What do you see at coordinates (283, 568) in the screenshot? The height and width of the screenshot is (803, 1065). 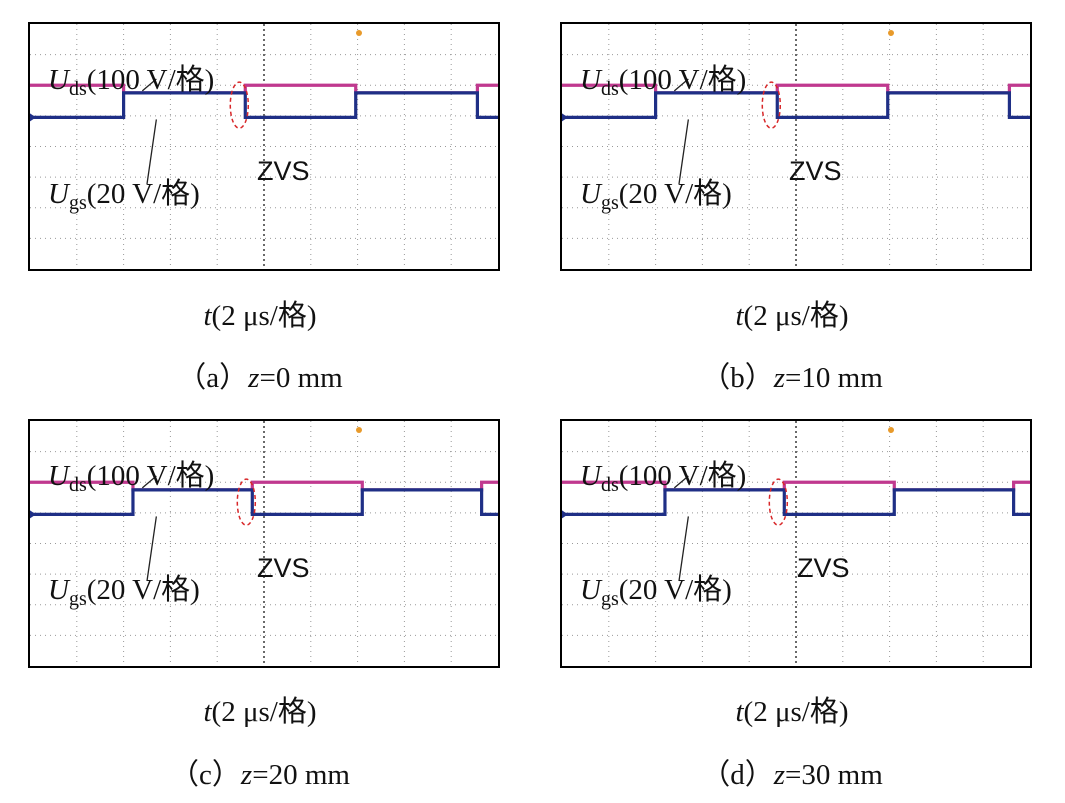 I see `zvs-annotation-c: ZVS` at bounding box center [283, 568].